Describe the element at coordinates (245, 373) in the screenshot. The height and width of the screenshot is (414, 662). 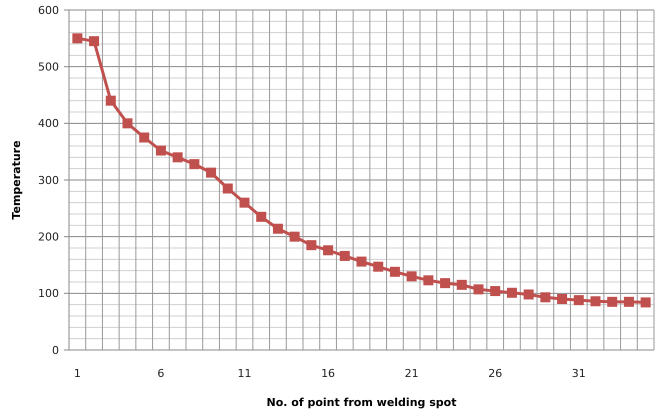
I see `x-tick-label: 11` at that location.